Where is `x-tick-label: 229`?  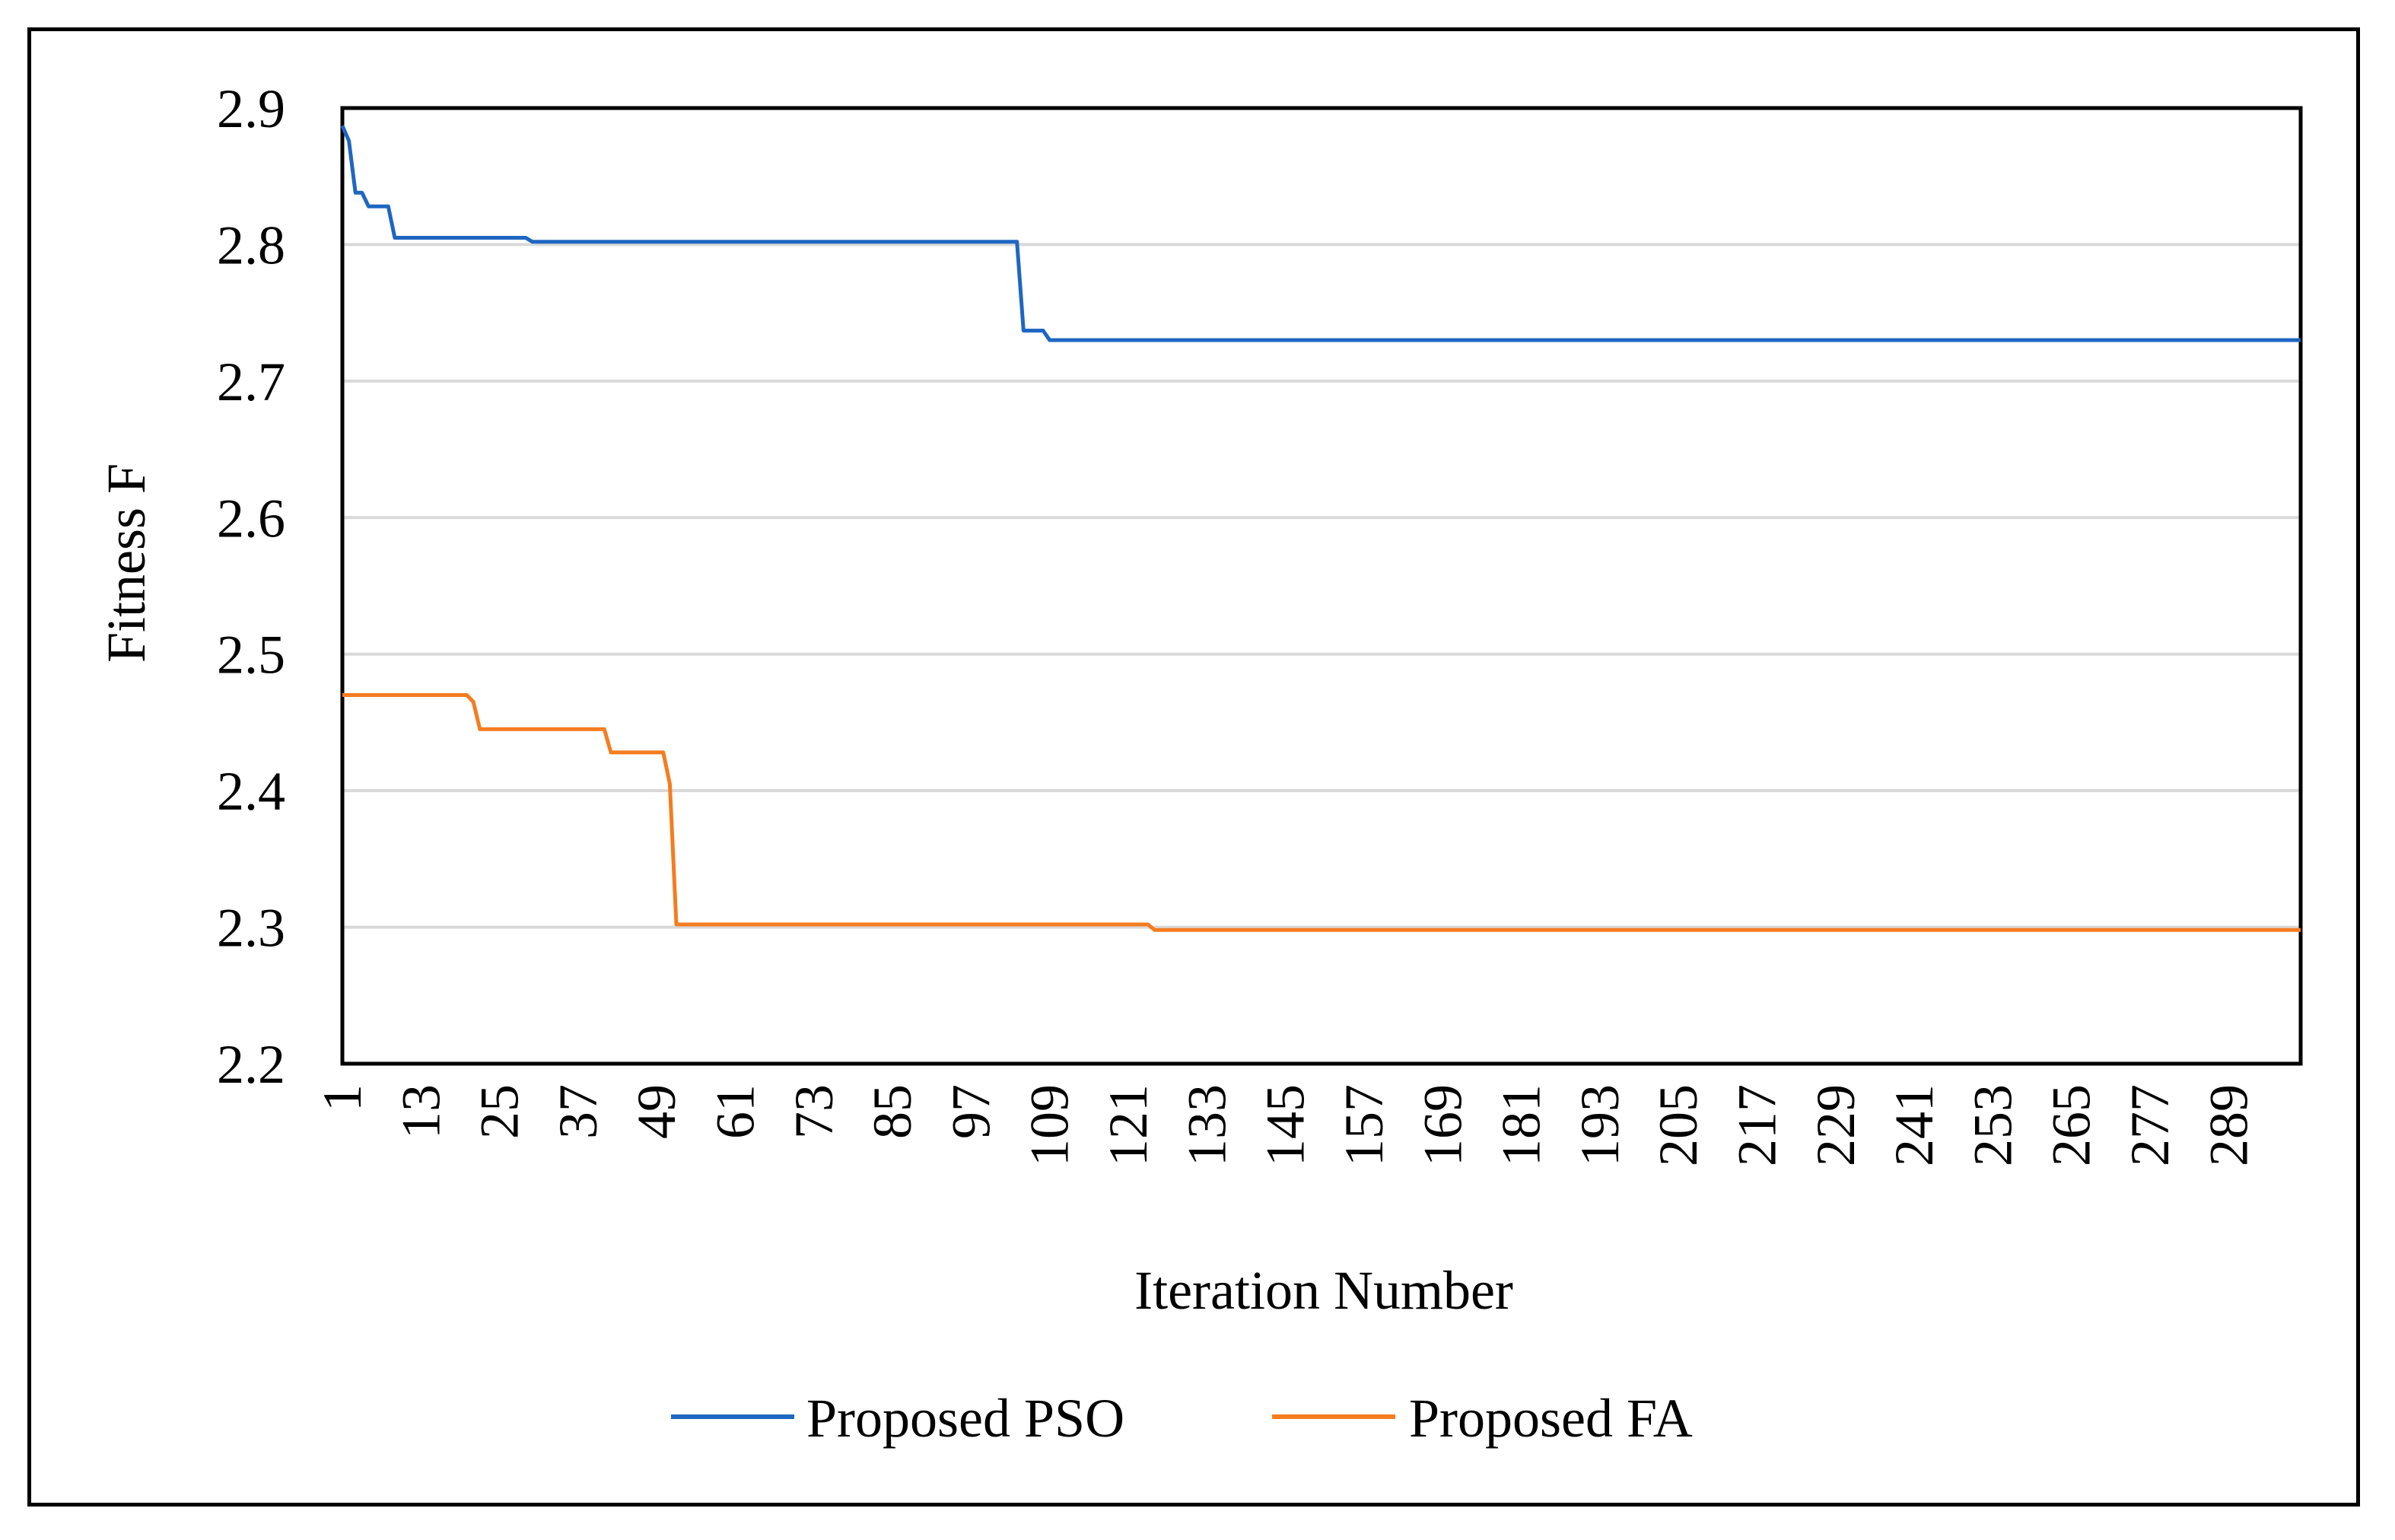 x-tick-label: 229 is located at coordinates (1835, 1125).